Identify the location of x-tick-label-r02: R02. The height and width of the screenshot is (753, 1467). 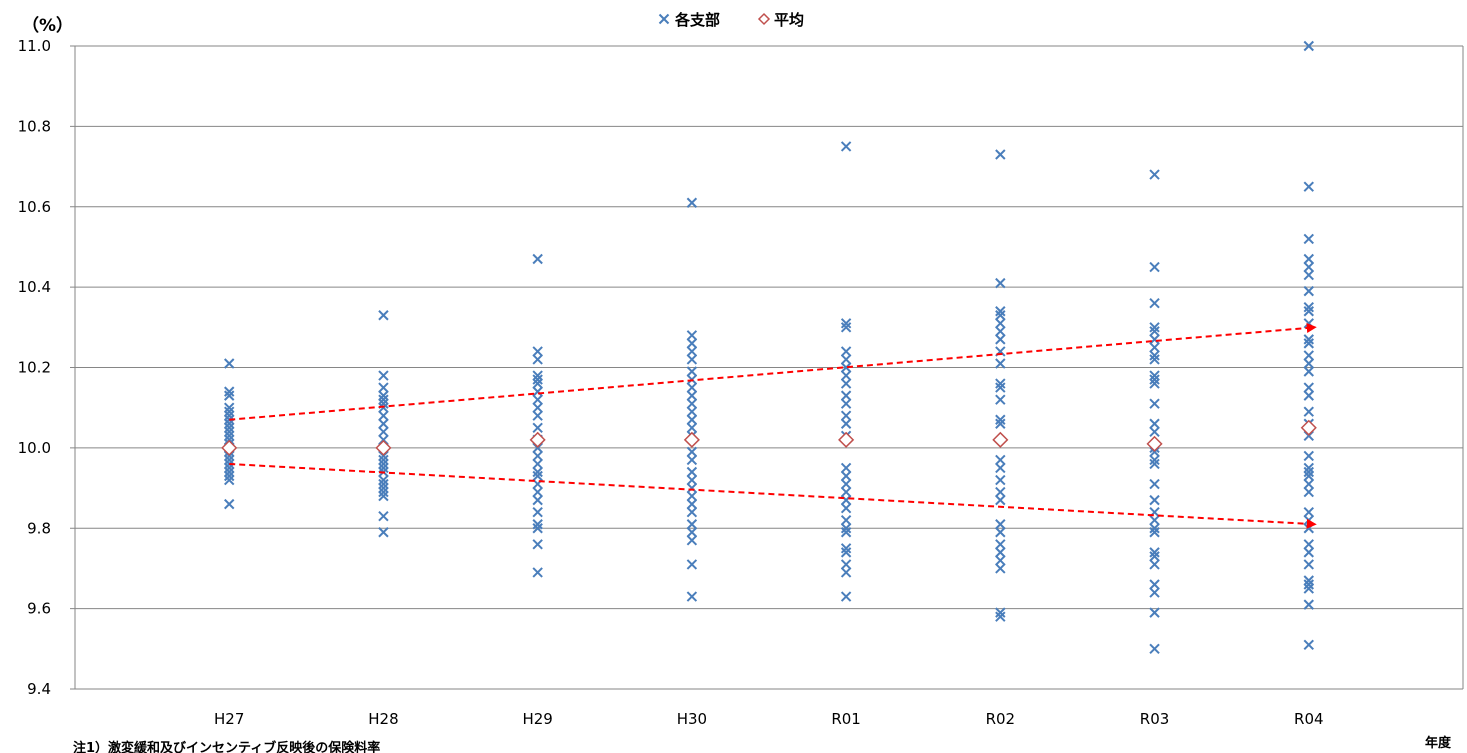
(1001, 719).